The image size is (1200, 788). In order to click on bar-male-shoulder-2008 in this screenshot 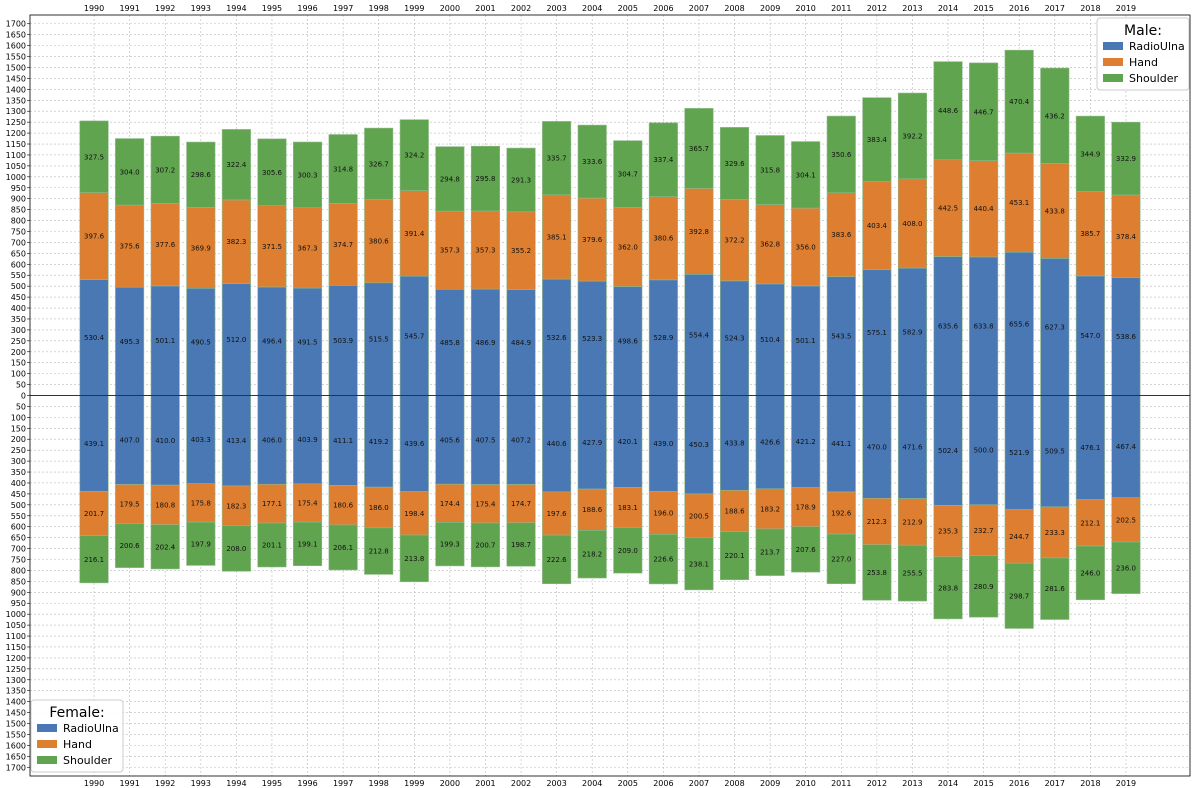, I will do `click(735, 163)`.